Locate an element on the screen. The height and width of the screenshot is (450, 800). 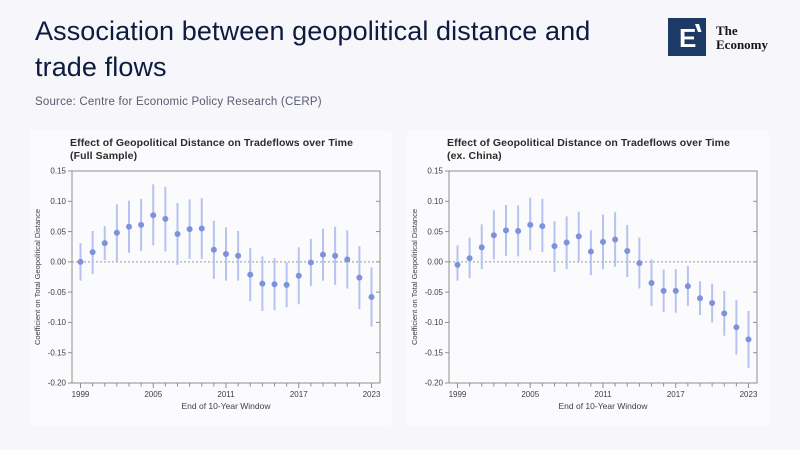
logo-text: The Economy is located at coordinates (742, 38).